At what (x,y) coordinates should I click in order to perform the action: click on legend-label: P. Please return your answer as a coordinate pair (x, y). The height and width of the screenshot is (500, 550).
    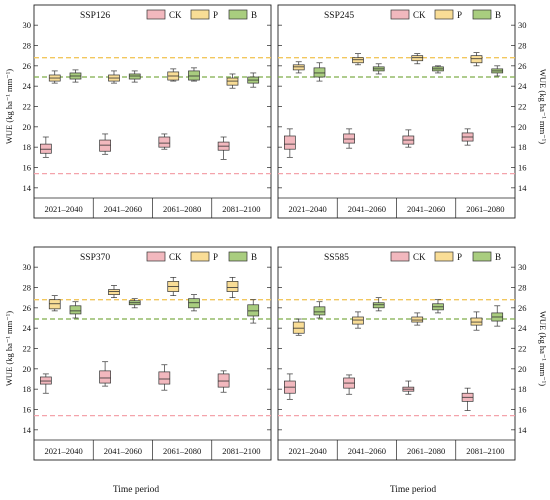
    Looking at the image, I should click on (459, 15).